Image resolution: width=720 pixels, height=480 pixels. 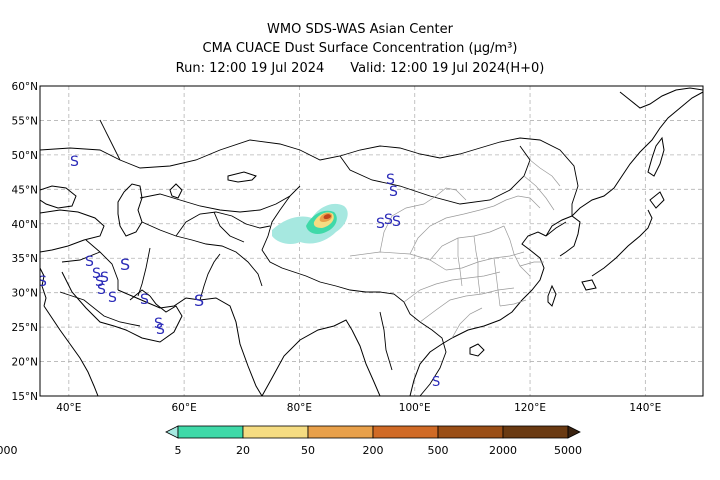 I want to click on y-tick-label: 40°N, so click(x=25, y=225).